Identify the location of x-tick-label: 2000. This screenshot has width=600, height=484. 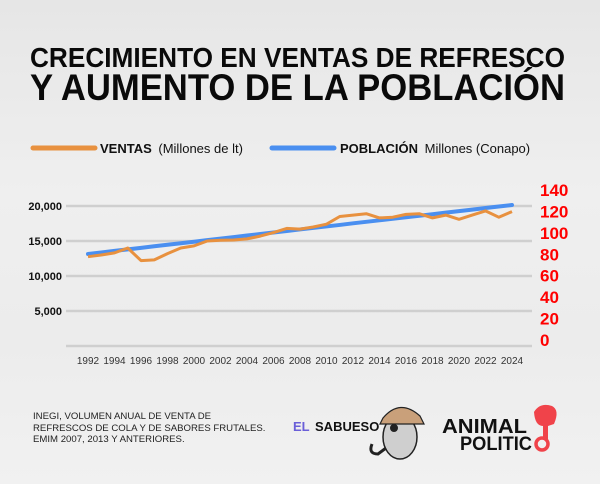
(194, 361).